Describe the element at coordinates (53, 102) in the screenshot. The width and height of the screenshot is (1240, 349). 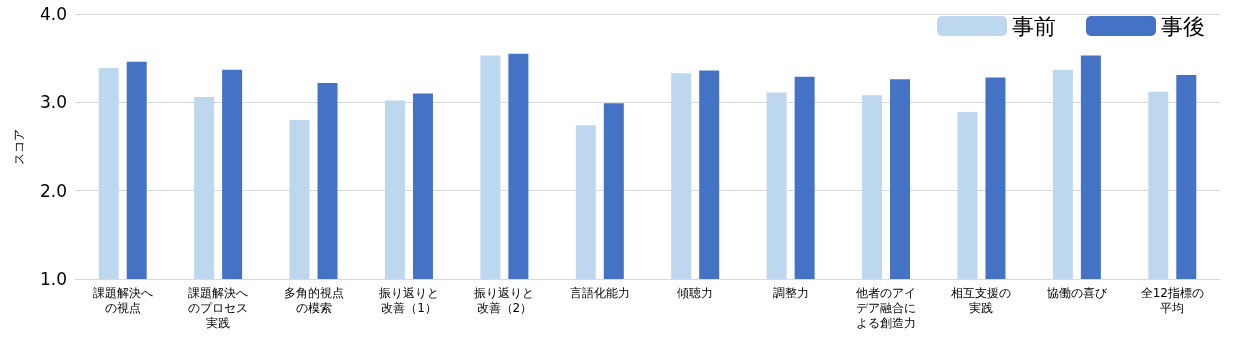
I see `y-tick-label: 3.0` at that location.